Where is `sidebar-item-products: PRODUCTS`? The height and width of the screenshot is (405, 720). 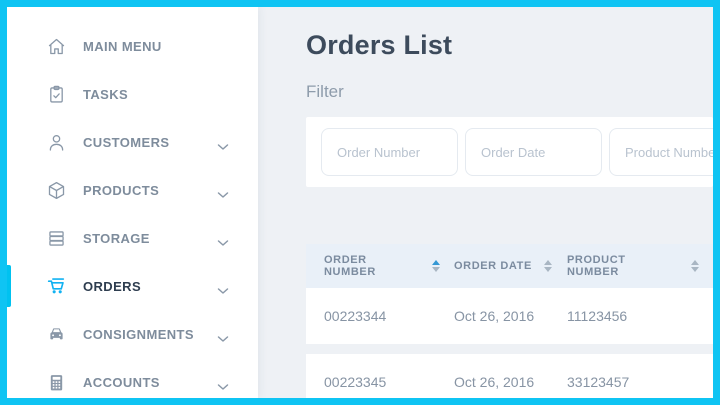 sidebar-item-products: PRODUCTS is located at coordinates (132, 190).